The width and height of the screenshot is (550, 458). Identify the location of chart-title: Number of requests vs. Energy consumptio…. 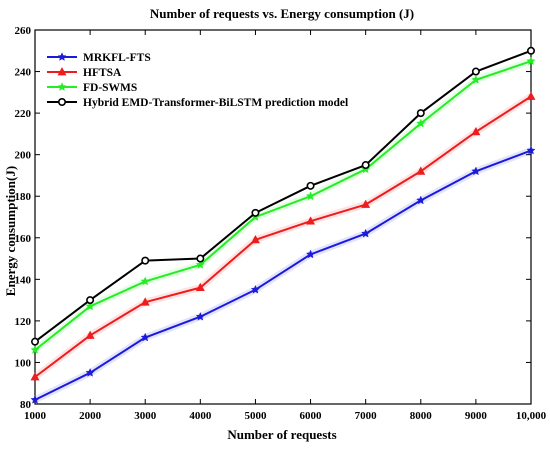
(282, 13).